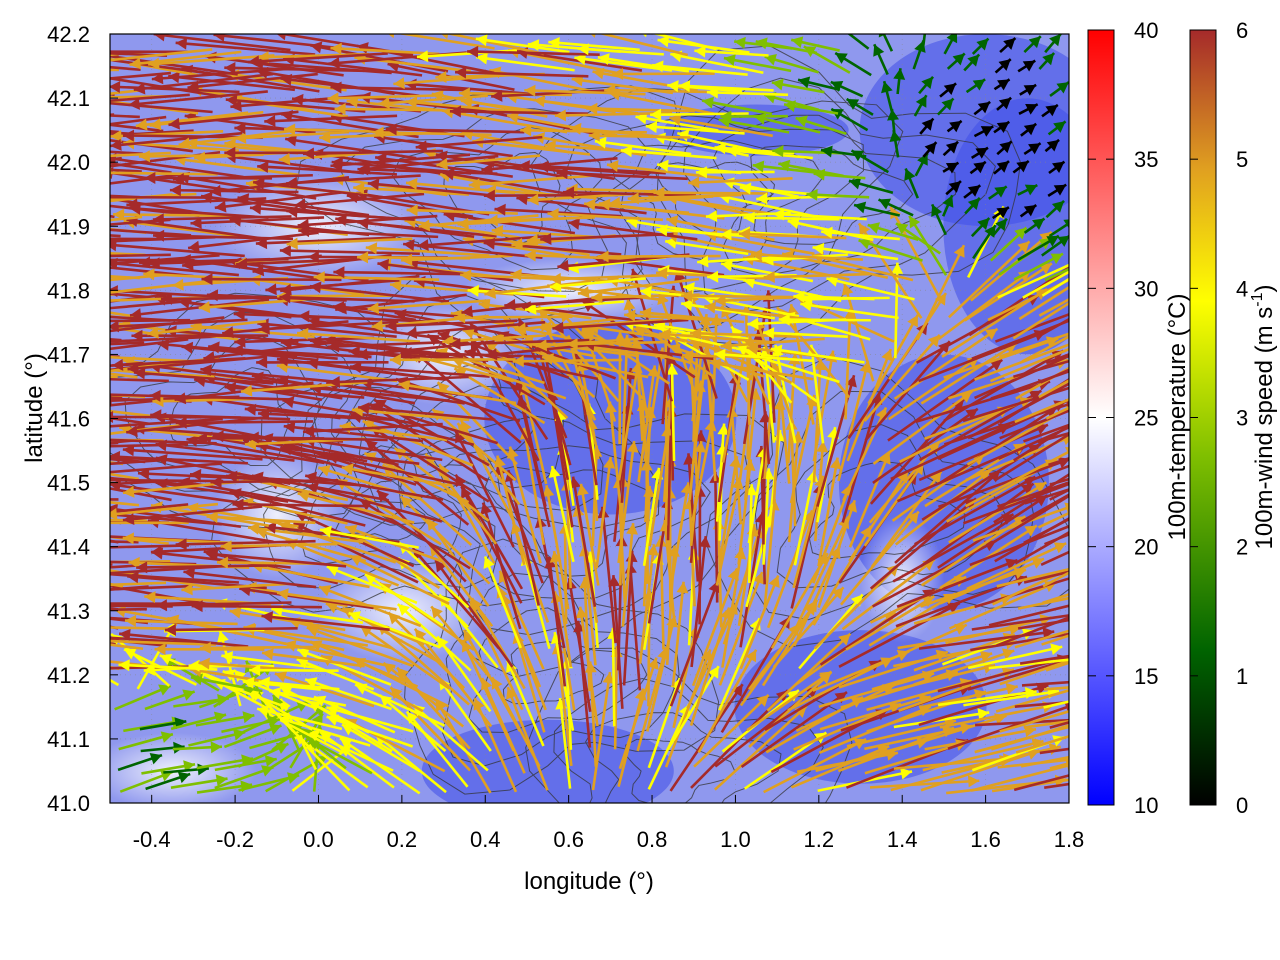 Image resolution: width=1280 pixels, height=960 pixels. I want to click on contour-line, so click(887, 502).